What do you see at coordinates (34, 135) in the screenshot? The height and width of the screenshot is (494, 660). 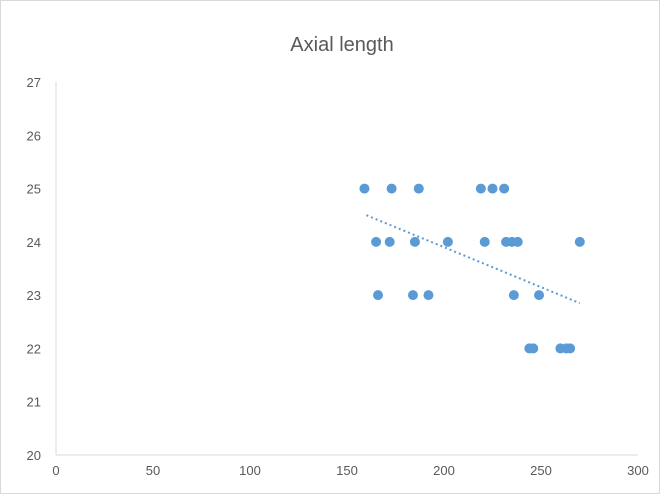 I see `y-tick-label: 26` at bounding box center [34, 135].